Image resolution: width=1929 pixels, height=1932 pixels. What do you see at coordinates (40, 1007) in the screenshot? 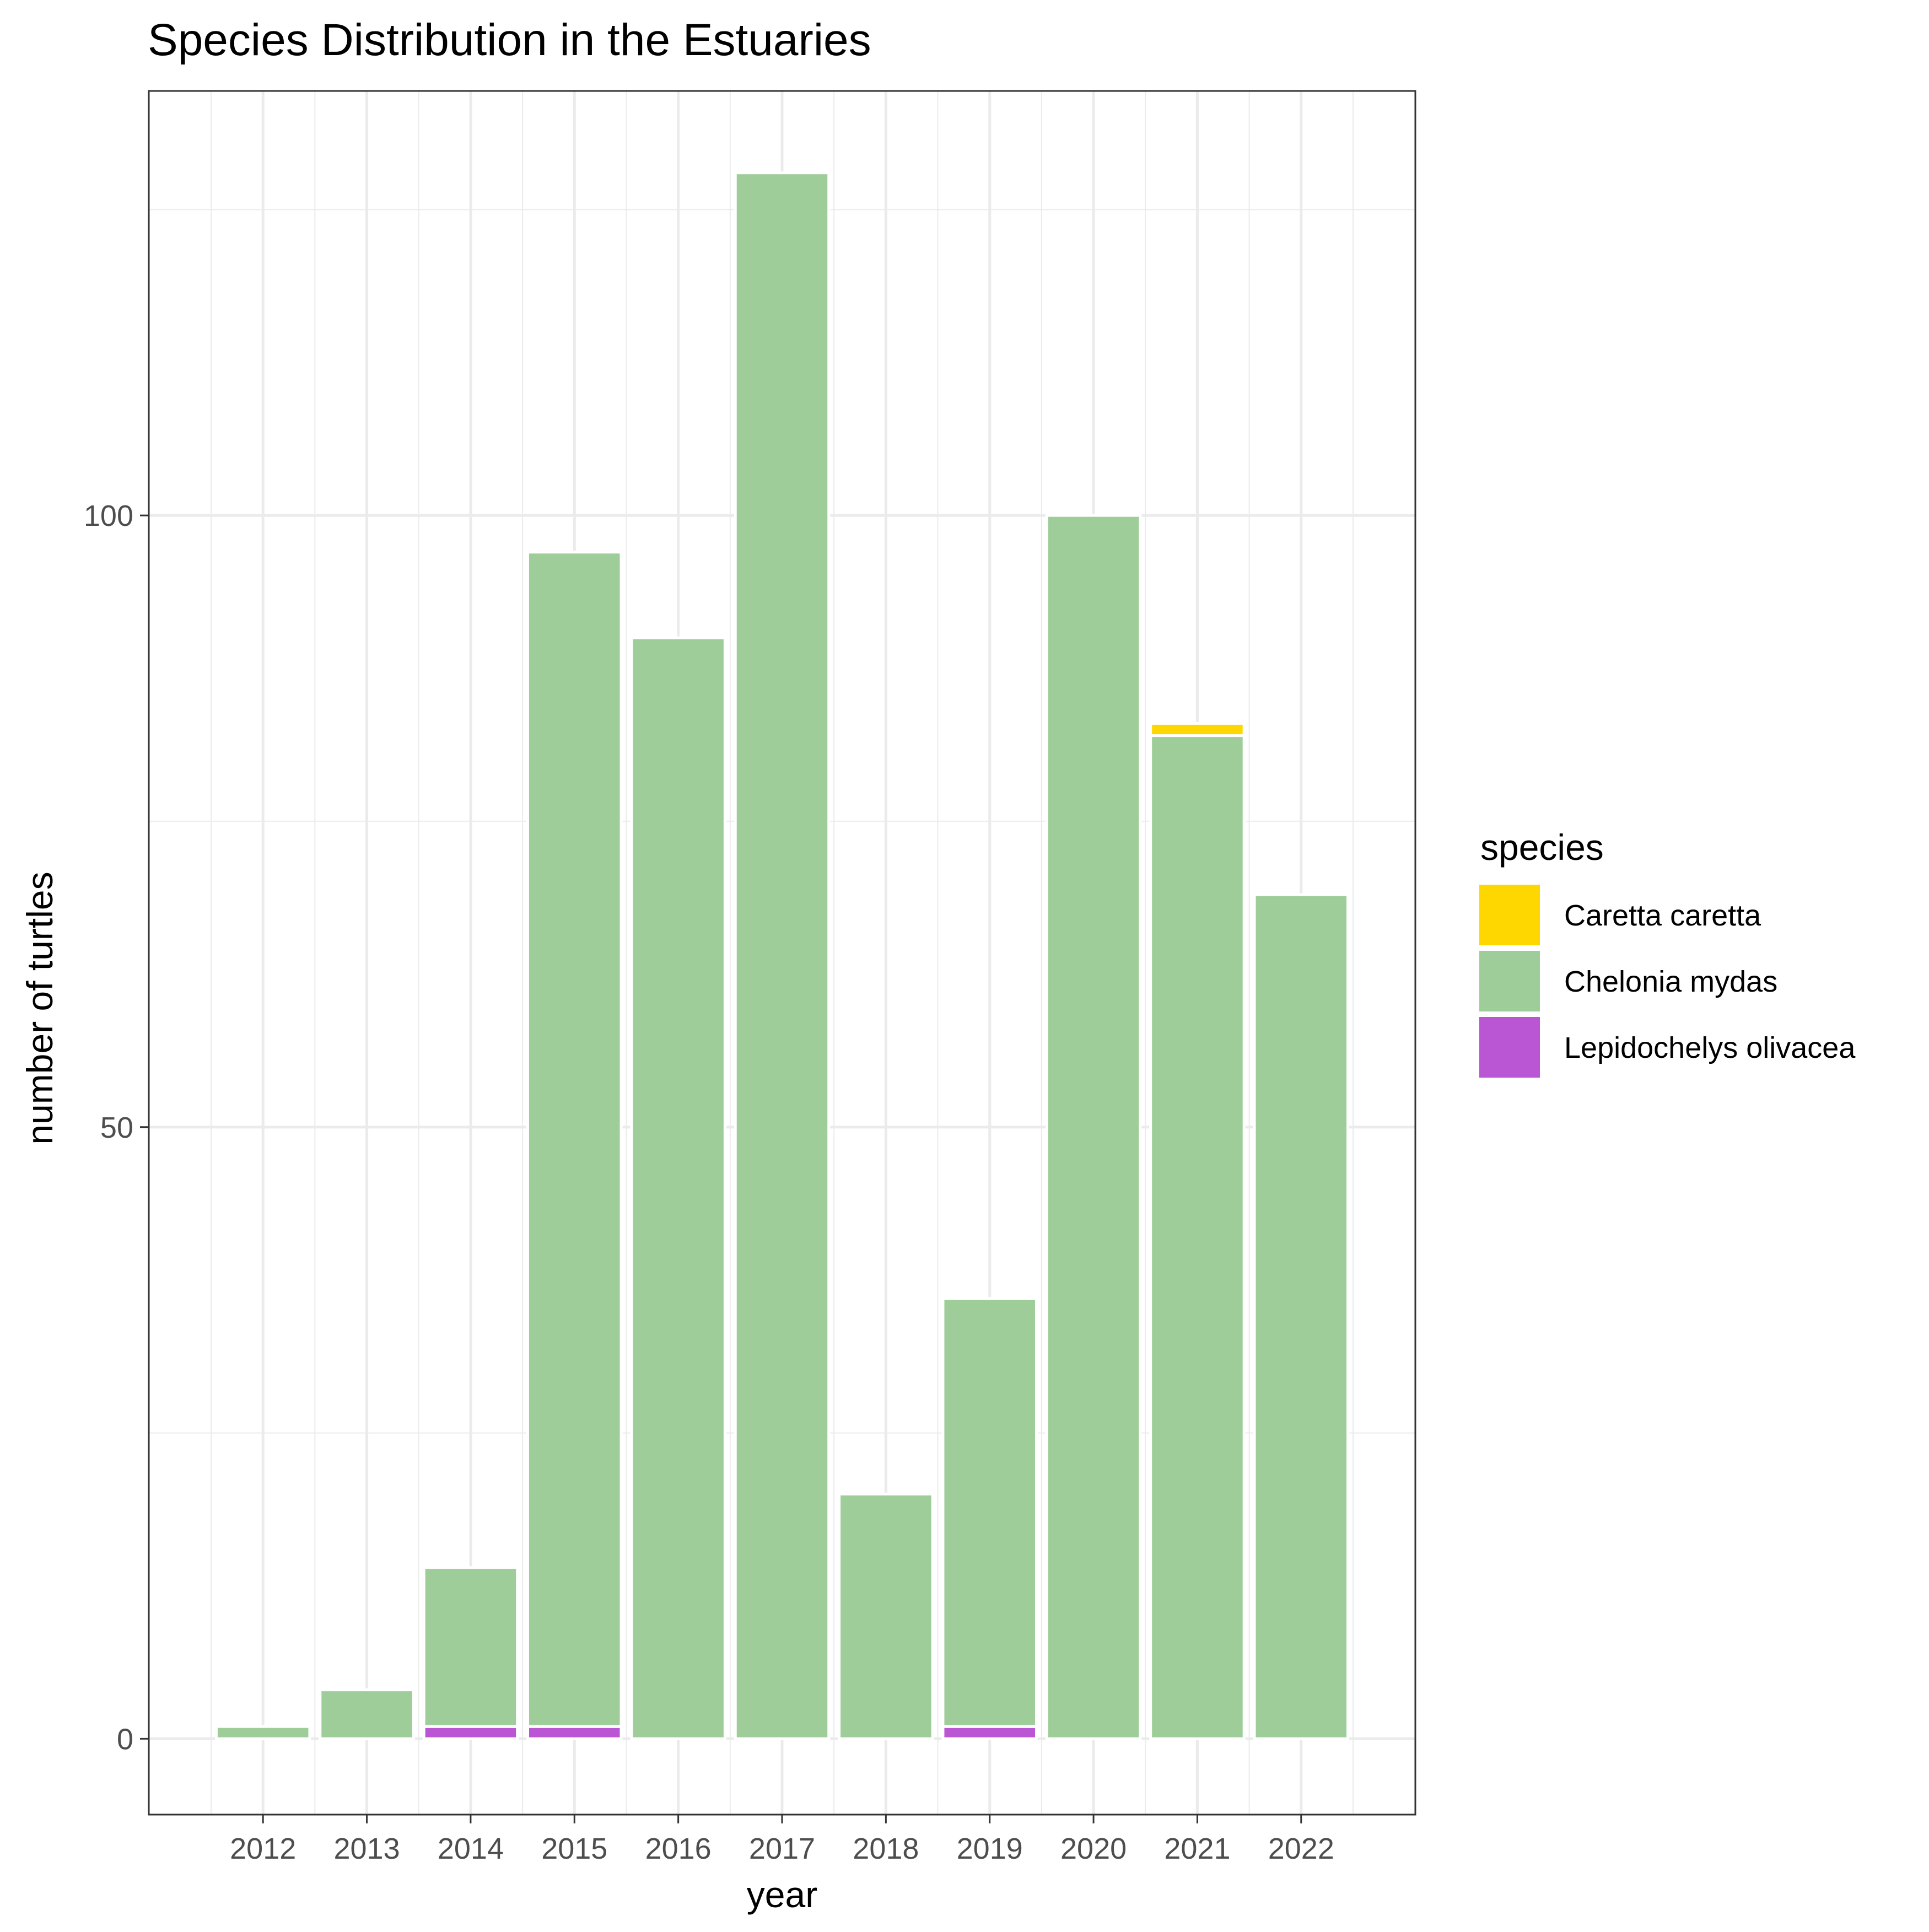
I see `y-axis-title: number of turtles` at bounding box center [40, 1007].